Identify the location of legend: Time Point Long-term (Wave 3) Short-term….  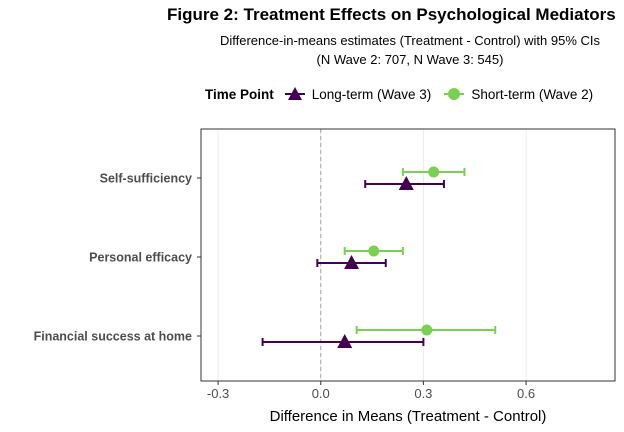
(405, 94).